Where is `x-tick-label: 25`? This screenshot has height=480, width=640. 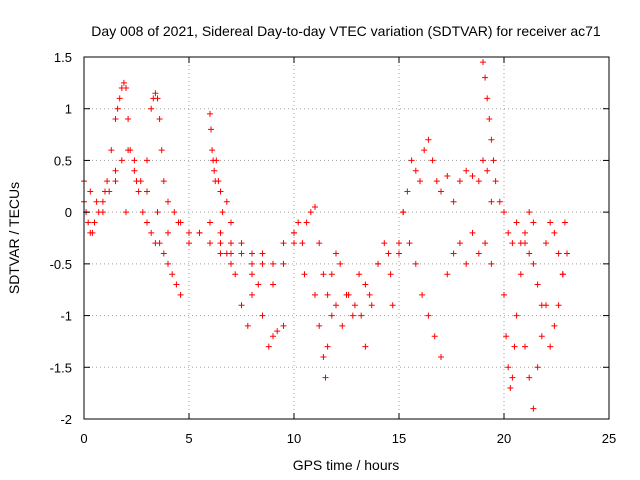
x-tick-label: 25 is located at coordinates (609, 438).